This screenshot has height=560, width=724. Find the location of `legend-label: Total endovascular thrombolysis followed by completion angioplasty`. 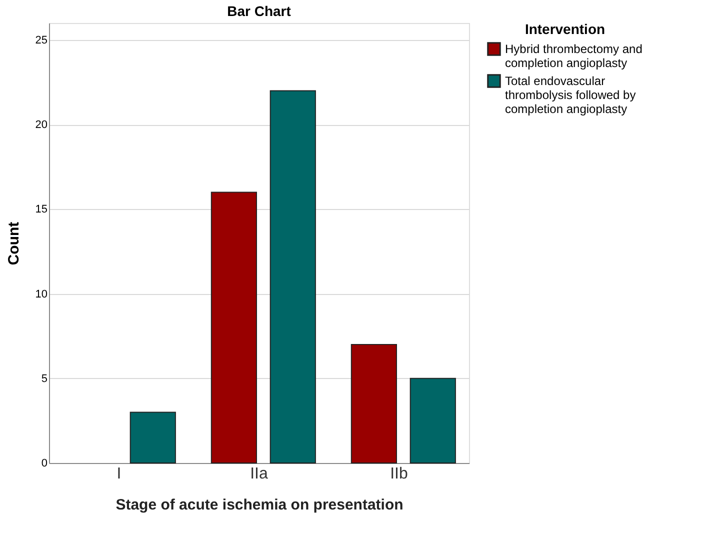

legend-label: Total endovascular thrombolysis followed by completion angioplasty is located at coordinates (570, 95).